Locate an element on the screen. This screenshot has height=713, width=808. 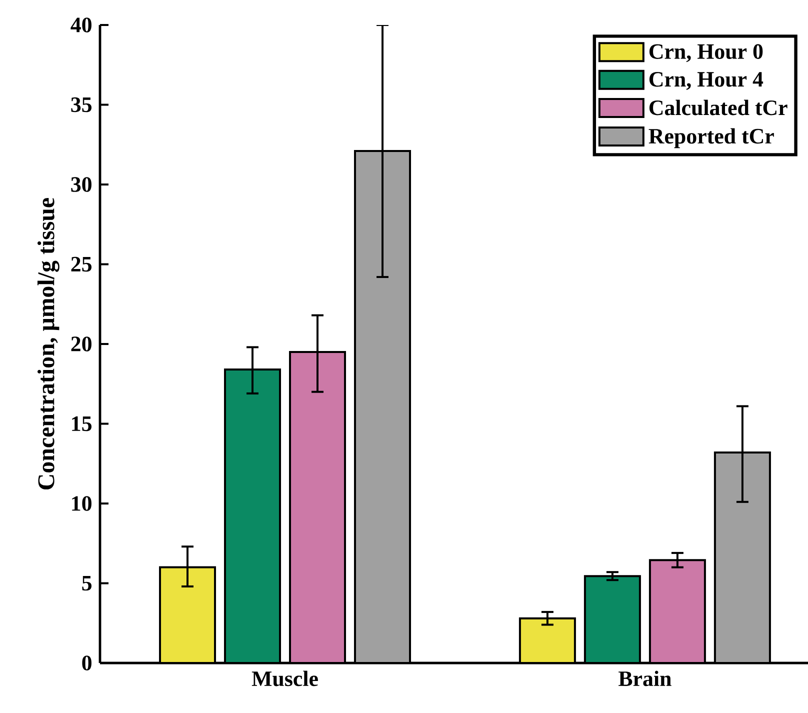
legend-label: Crn, Hour 0 is located at coordinates (706, 53).